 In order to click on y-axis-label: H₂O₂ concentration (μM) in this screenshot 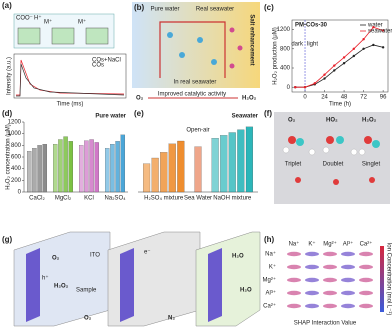, I will do `click(9, 156)`.